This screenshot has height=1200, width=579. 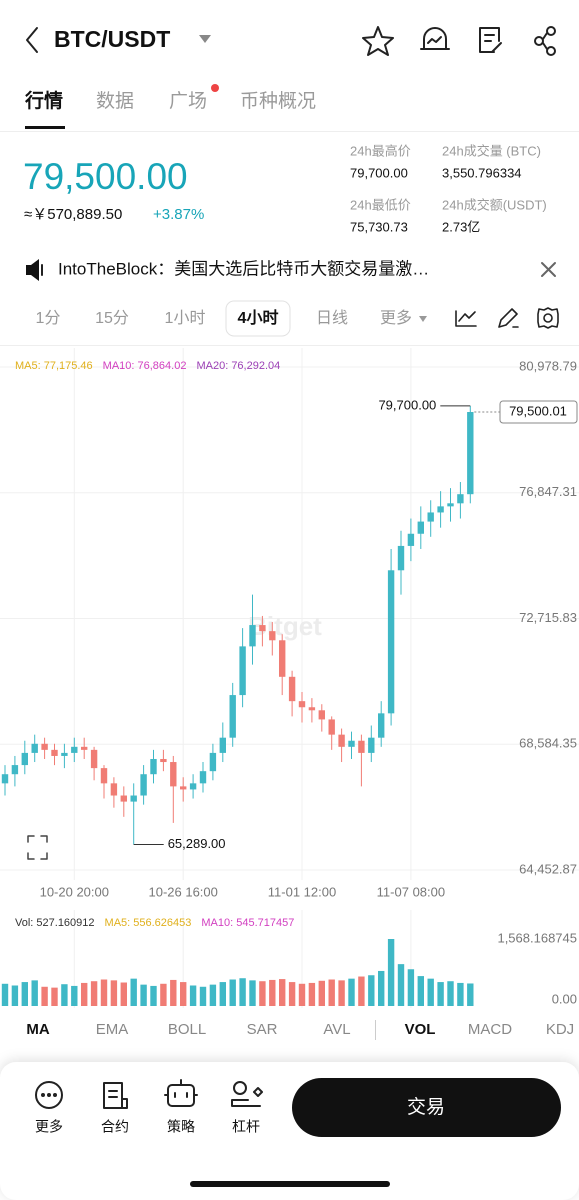 I want to click on trade-button, so click(x=426, y=1107).